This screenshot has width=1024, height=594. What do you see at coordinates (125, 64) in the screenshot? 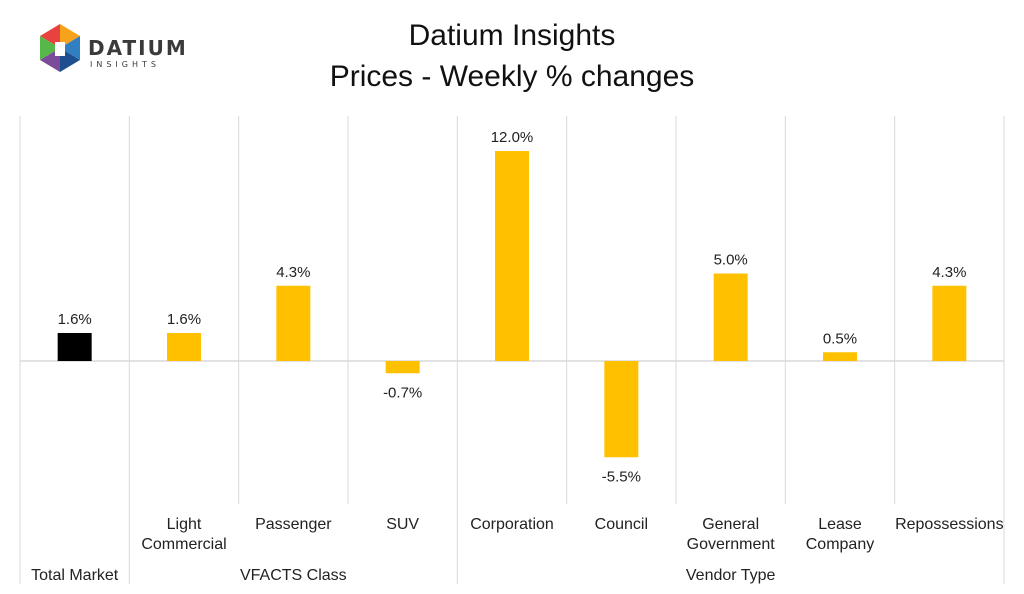
I see `logo-subtext: INSIGHTS` at bounding box center [125, 64].